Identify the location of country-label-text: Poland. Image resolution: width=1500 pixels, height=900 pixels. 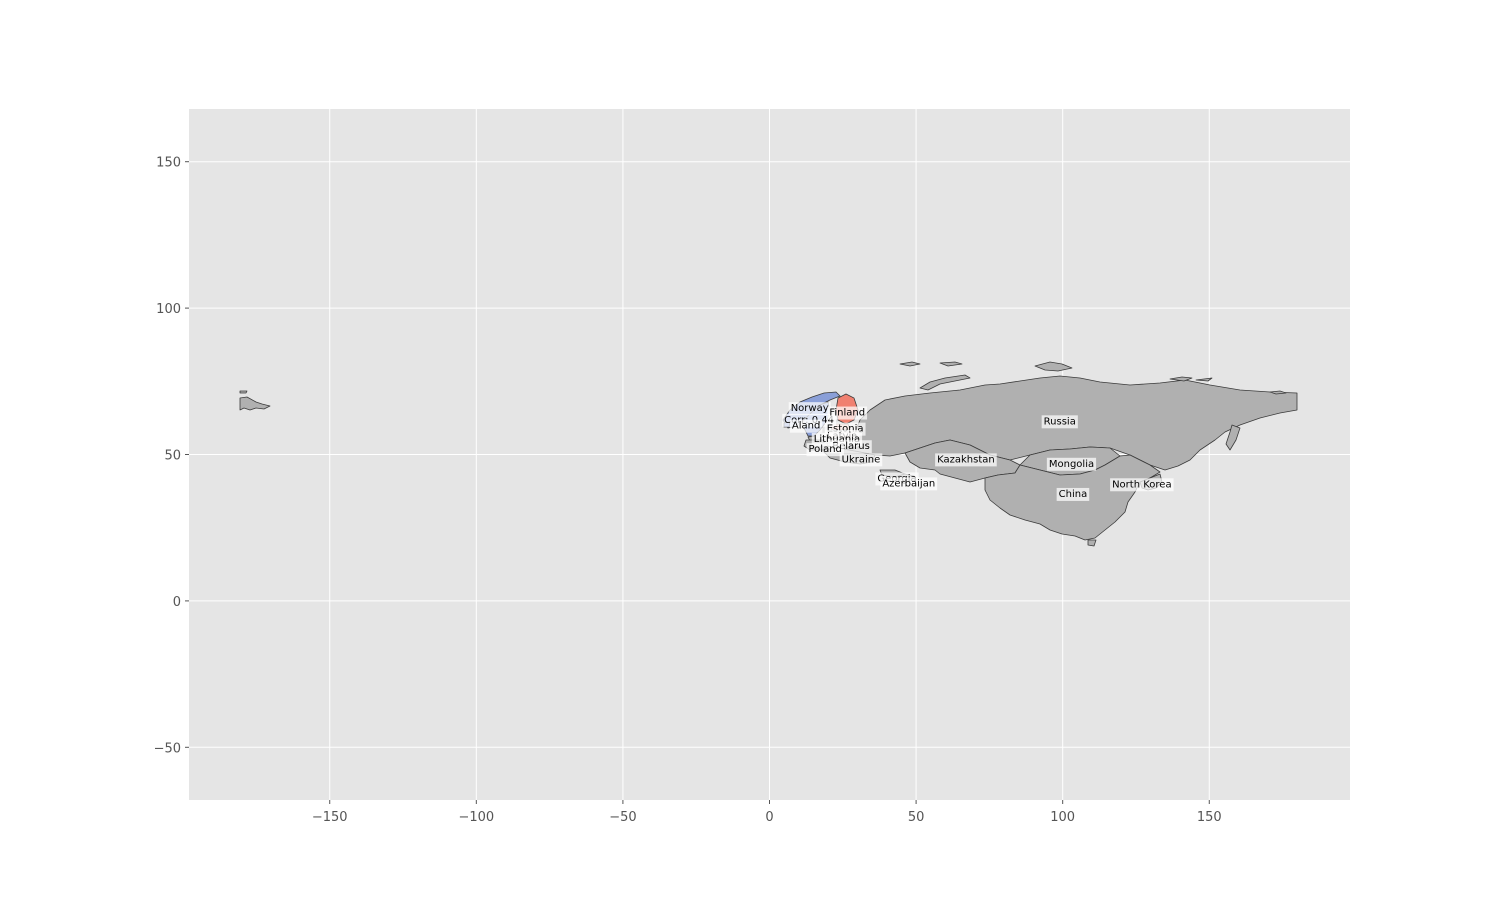
(825, 449).